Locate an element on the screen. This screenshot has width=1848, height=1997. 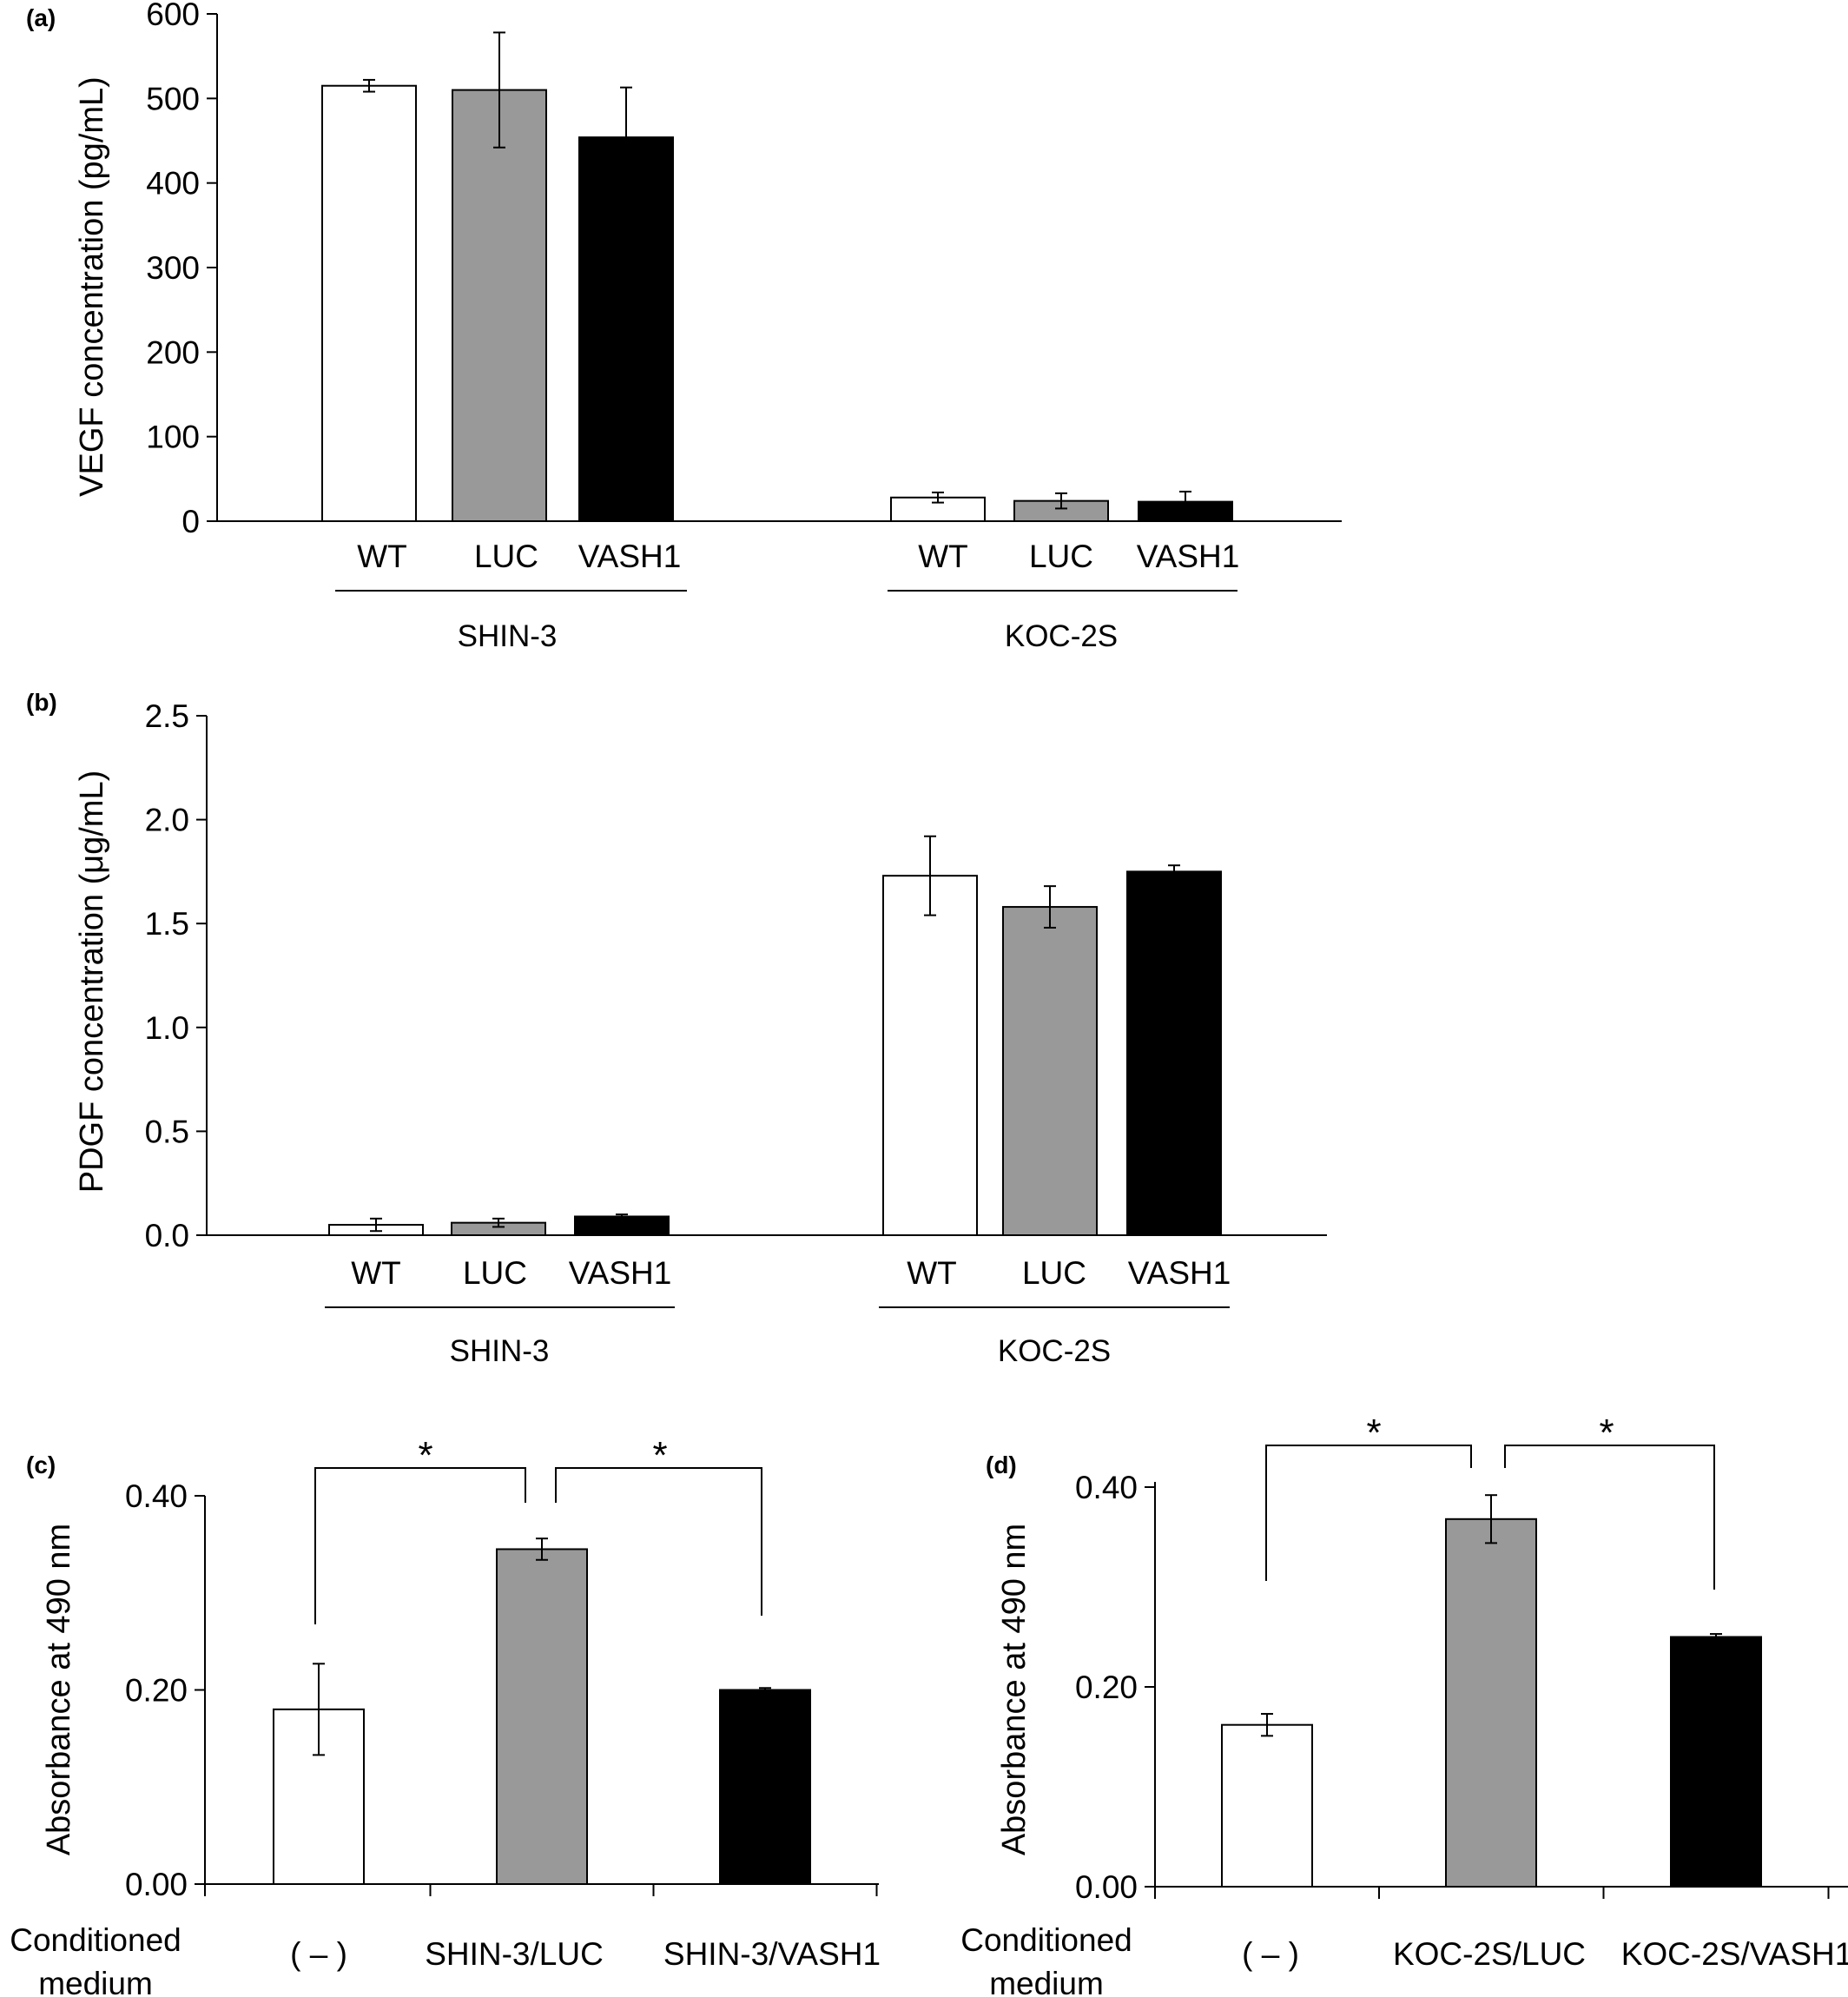
panel-d-bar-control is located at coordinates (1267, 1805).